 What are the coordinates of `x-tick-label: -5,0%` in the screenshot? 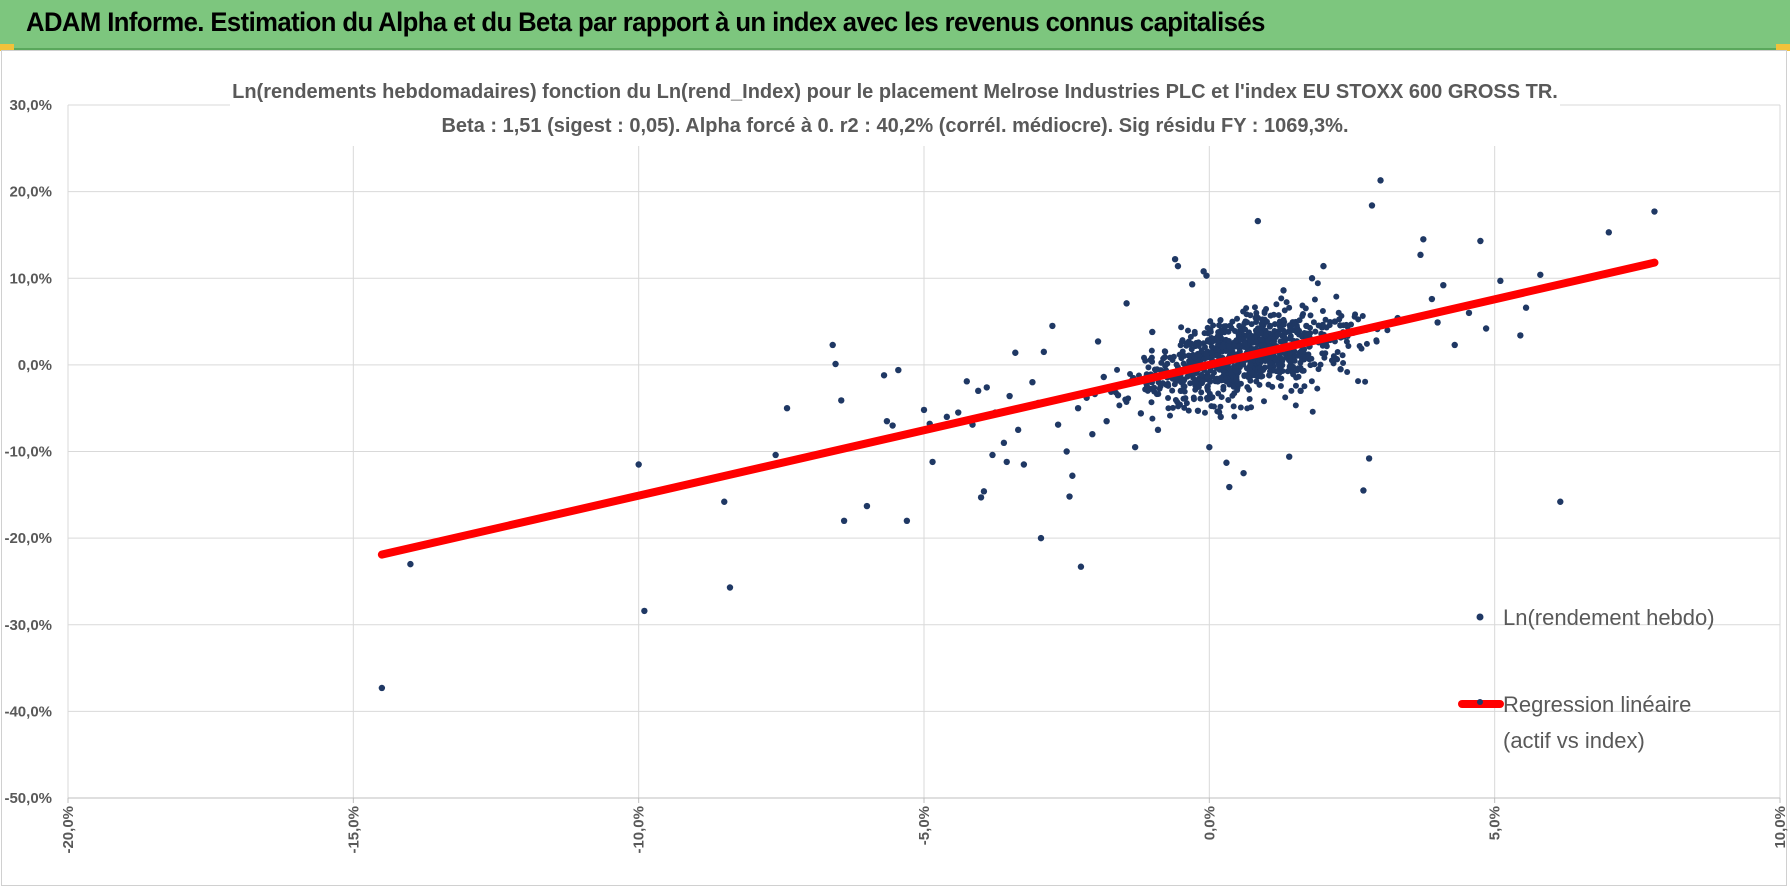 It's located at (924, 825).